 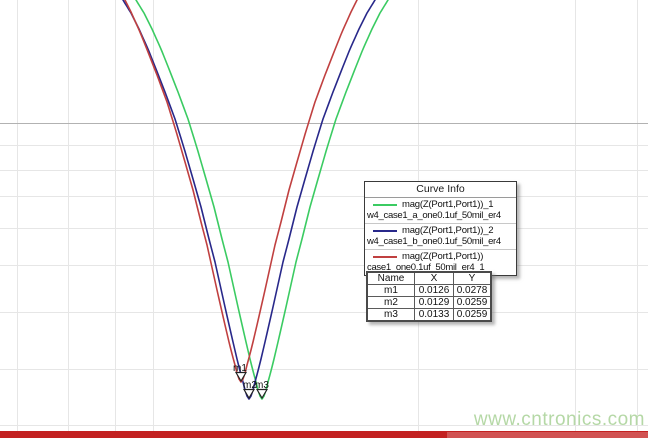 What do you see at coordinates (390, 278) in the screenshot?
I see `marker-table-header-name: Name` at bounding box center [390, 278].